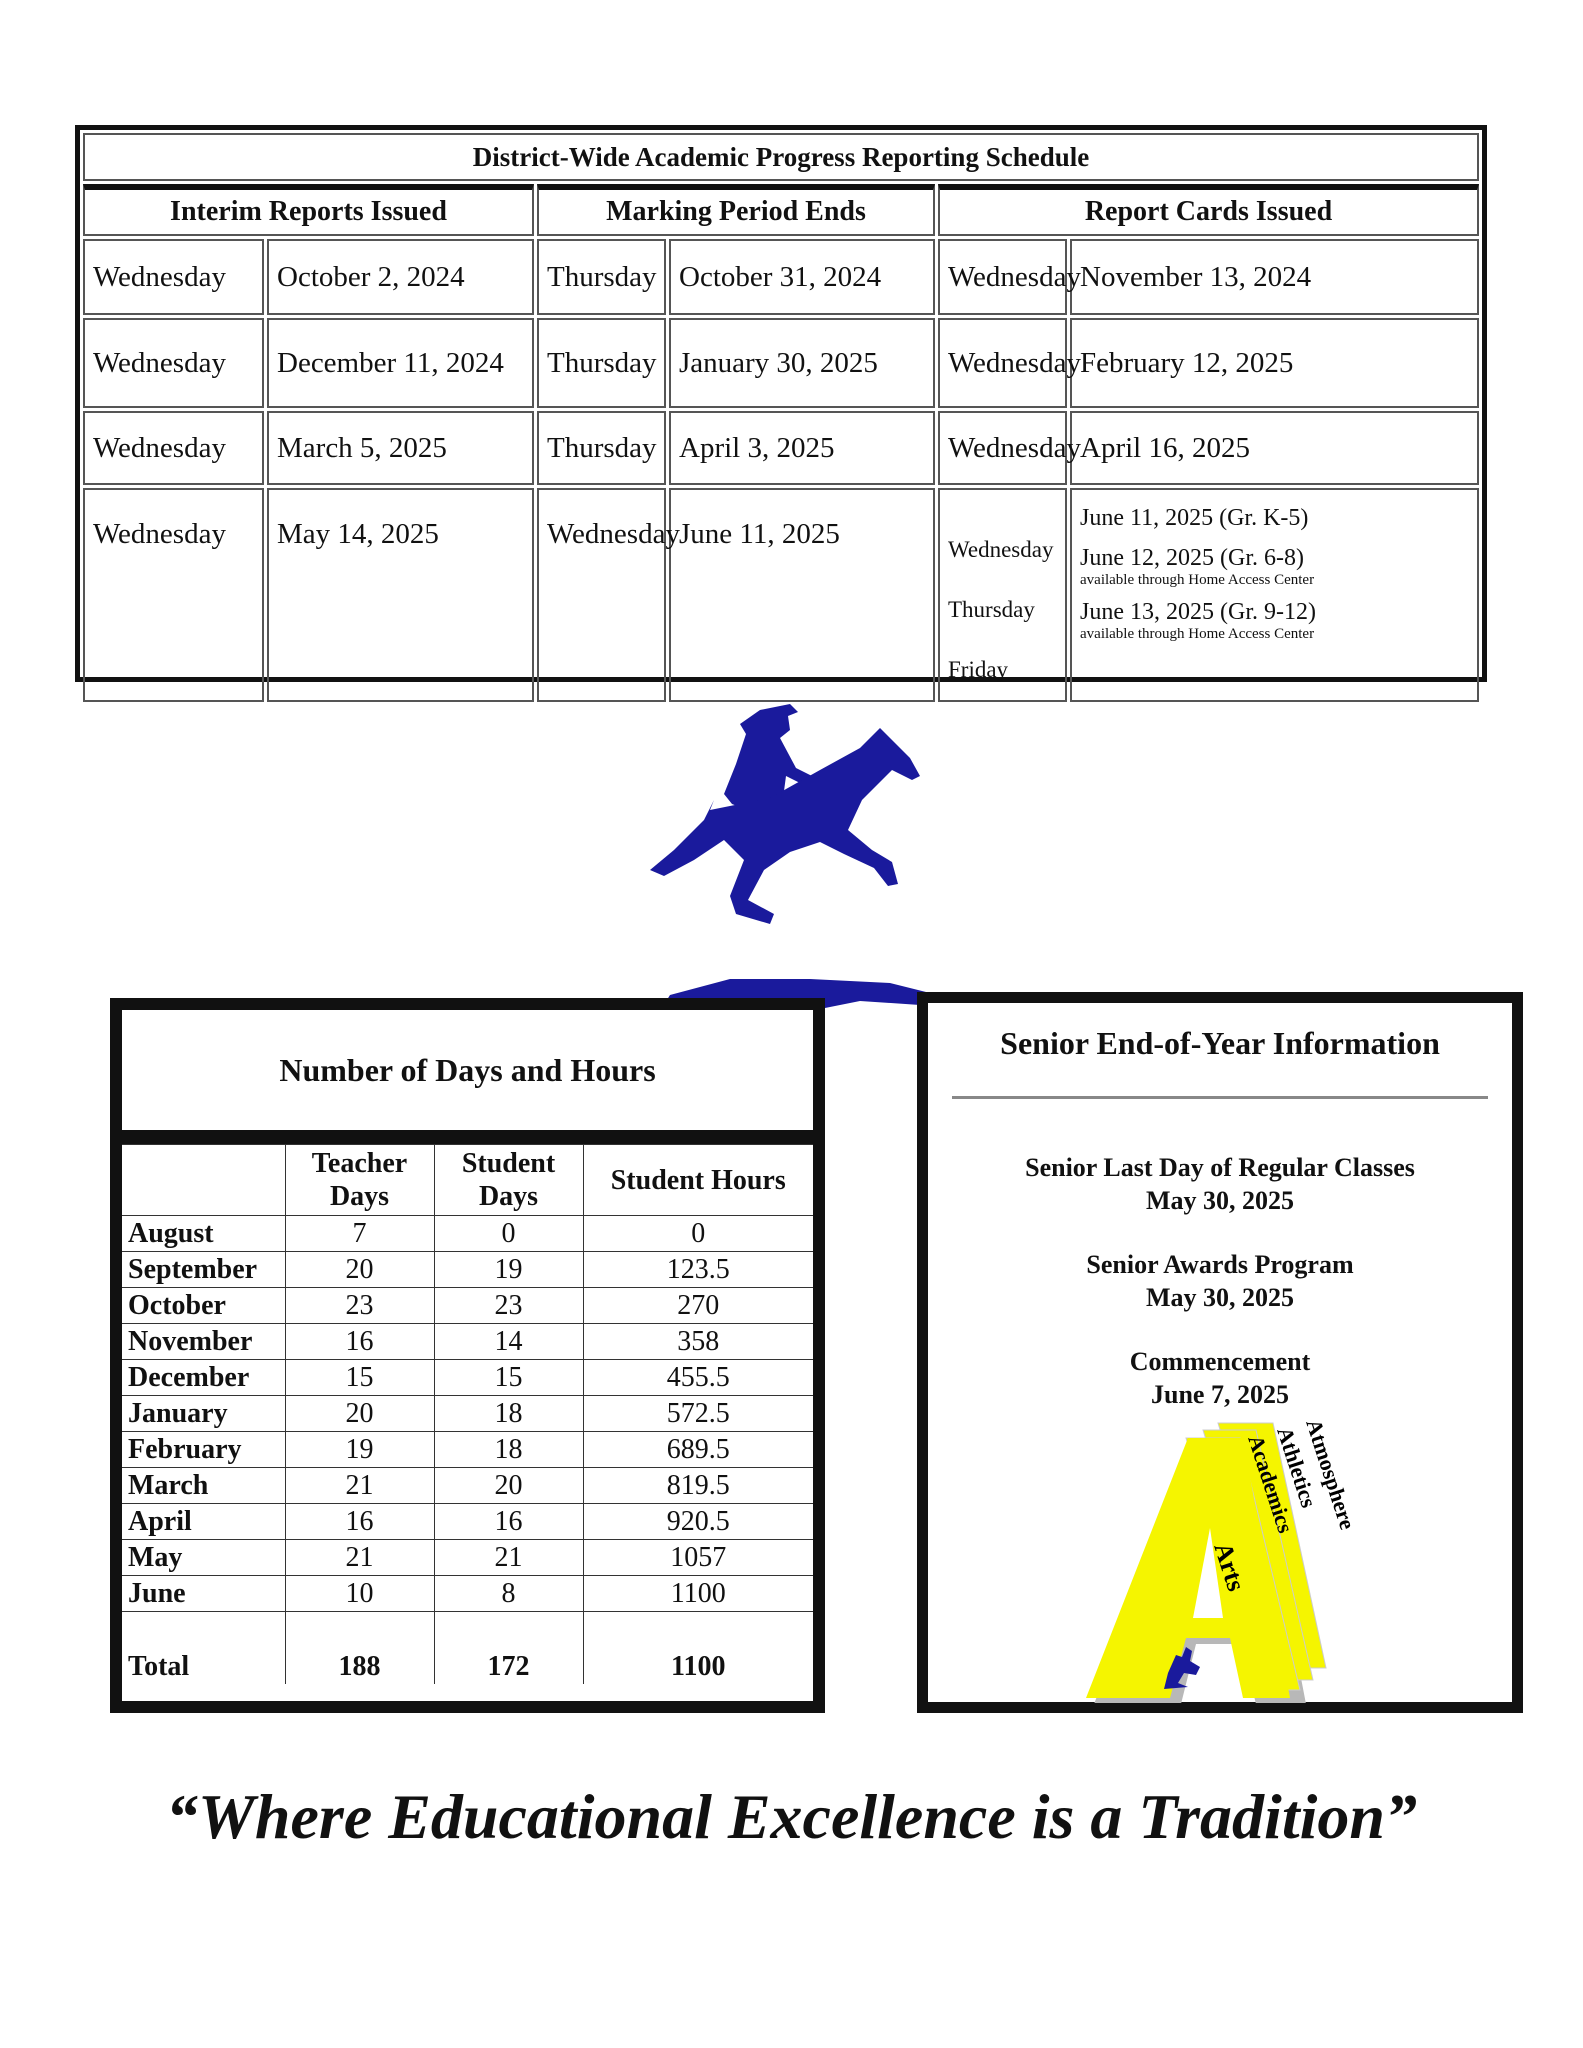 Image resolution: width=1583 pixels, height=2048 pixels. I want to click on header-marking-period: Marking Period Ends, so click(736, 210).